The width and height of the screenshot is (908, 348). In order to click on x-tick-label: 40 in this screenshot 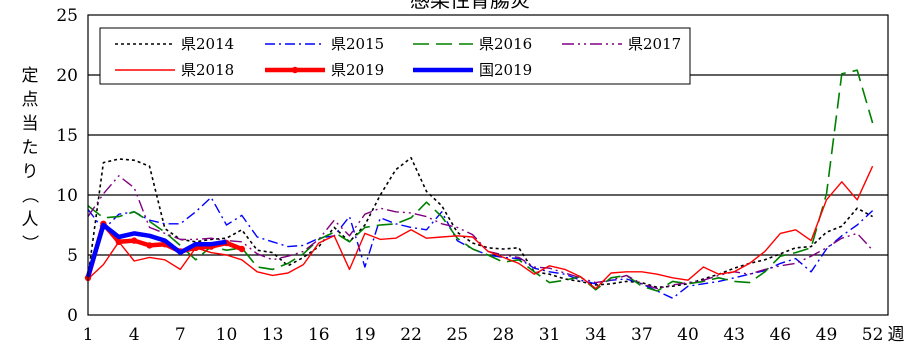, I will do `click(688, 335)`.